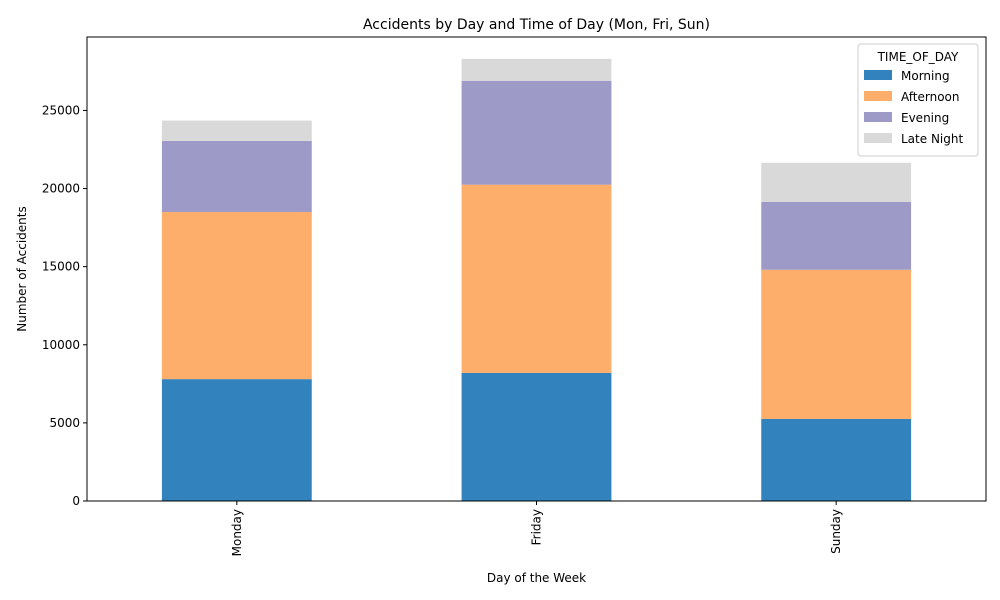  What do you see at coordinates (237, 532) in the screenshot?
I see `x-tick-label: Monday` at bounding box center [237, 532].